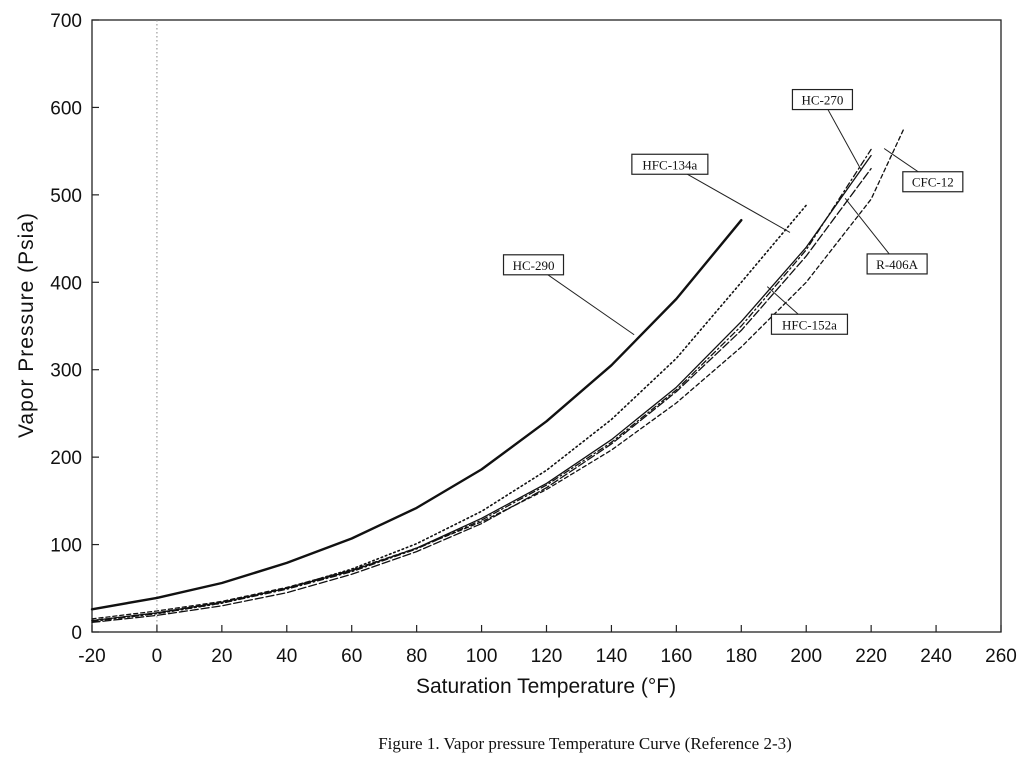  I want to click on x-tick-label: 120, so click(547, 656).